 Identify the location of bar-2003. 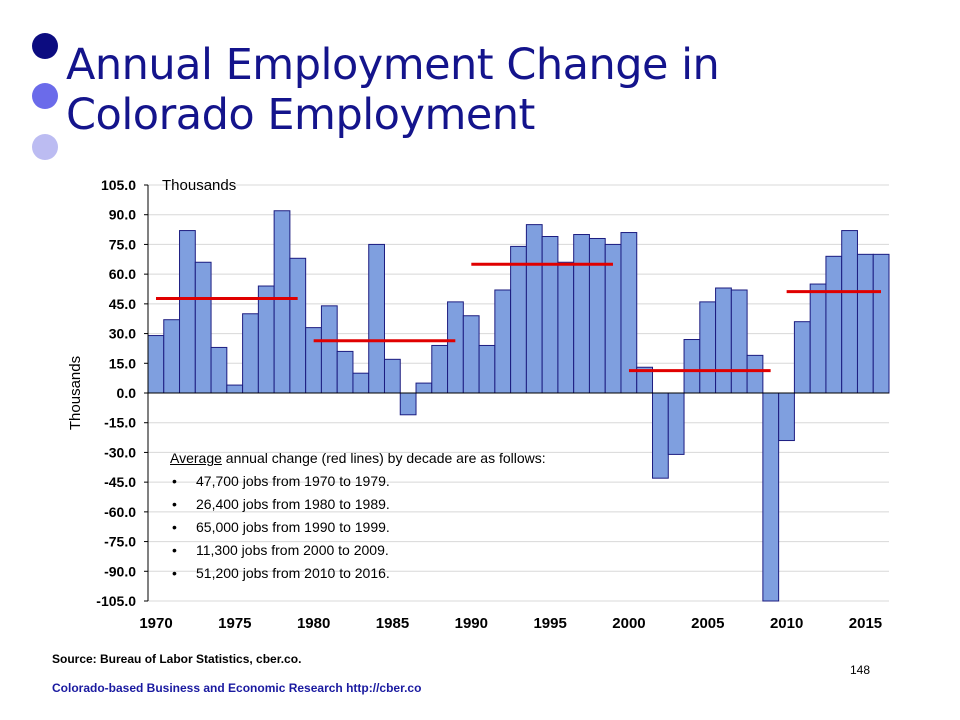
(676, 423).